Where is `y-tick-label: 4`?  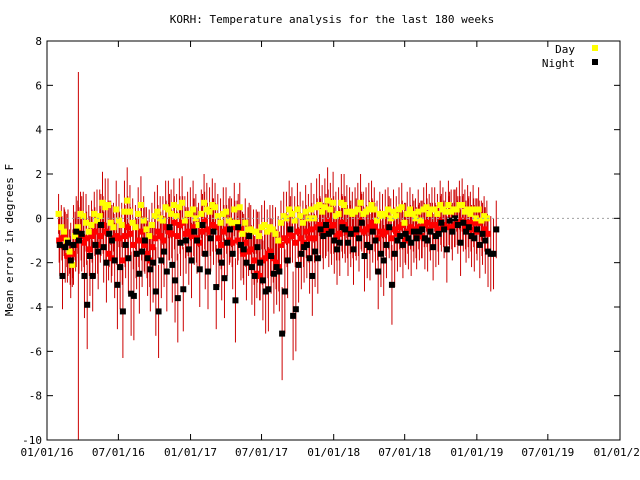 y-tick-label: 4 is located at coordinates (38, 130).